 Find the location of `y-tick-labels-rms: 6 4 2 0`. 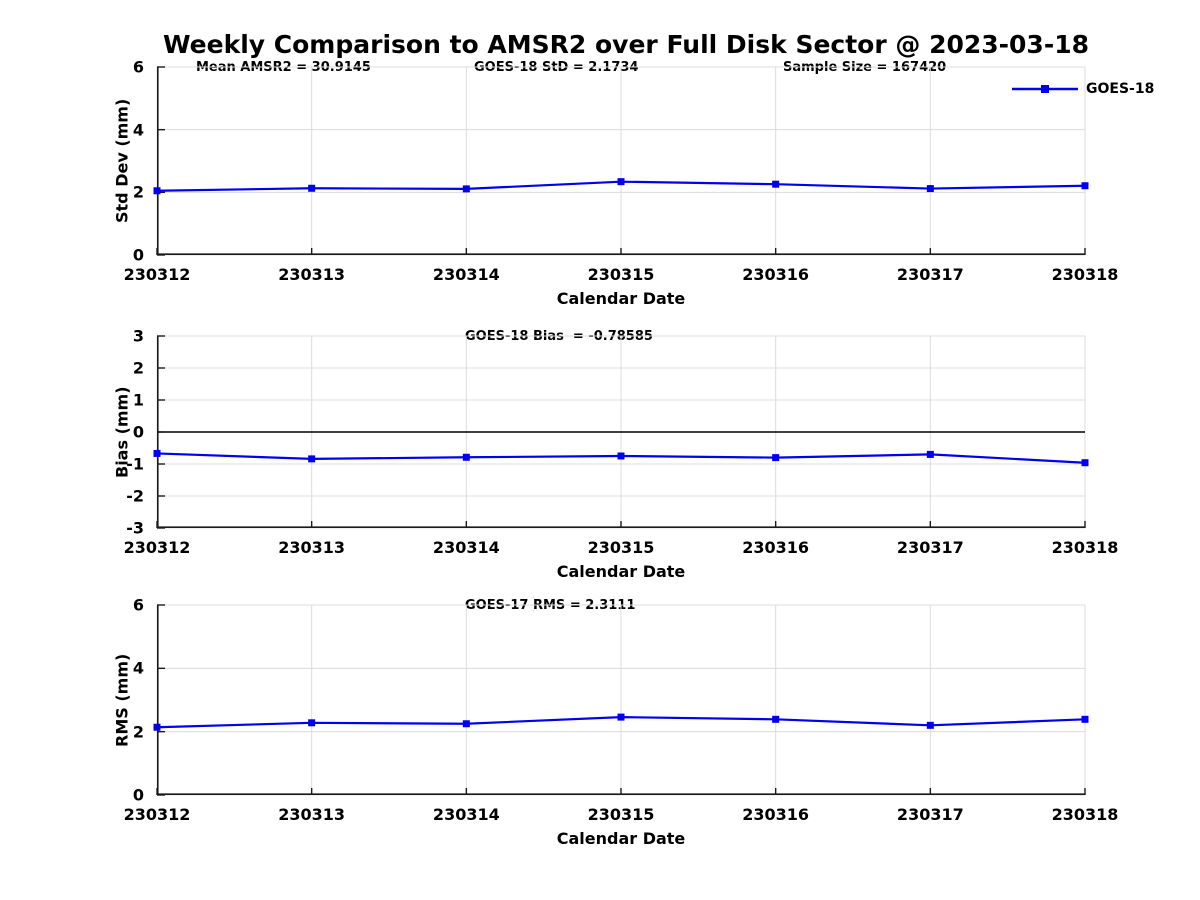

y-tick-labels-rms: 6 4 2 0 is located at coordinates (122, 700).